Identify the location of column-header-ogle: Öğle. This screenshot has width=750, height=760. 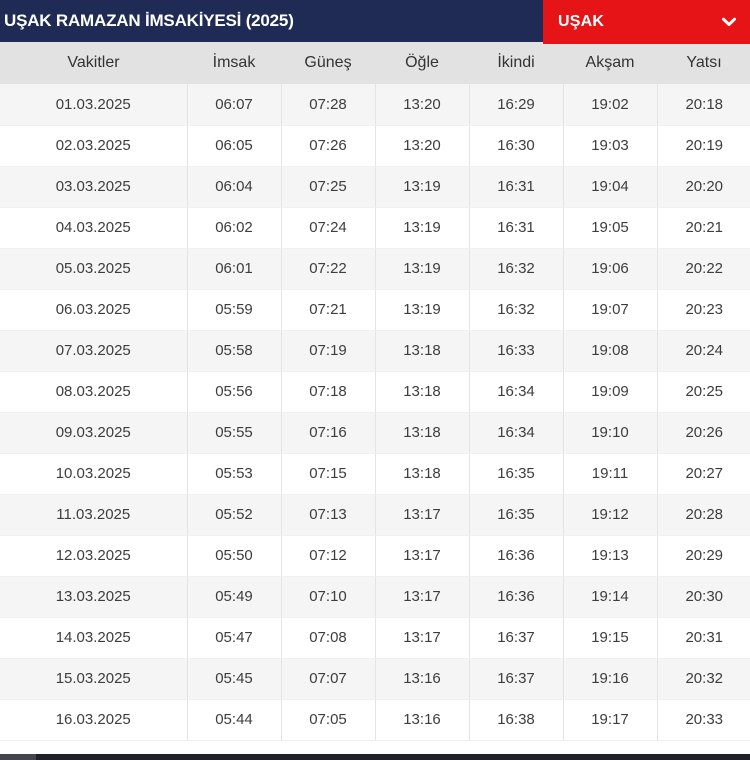
(422, 63).